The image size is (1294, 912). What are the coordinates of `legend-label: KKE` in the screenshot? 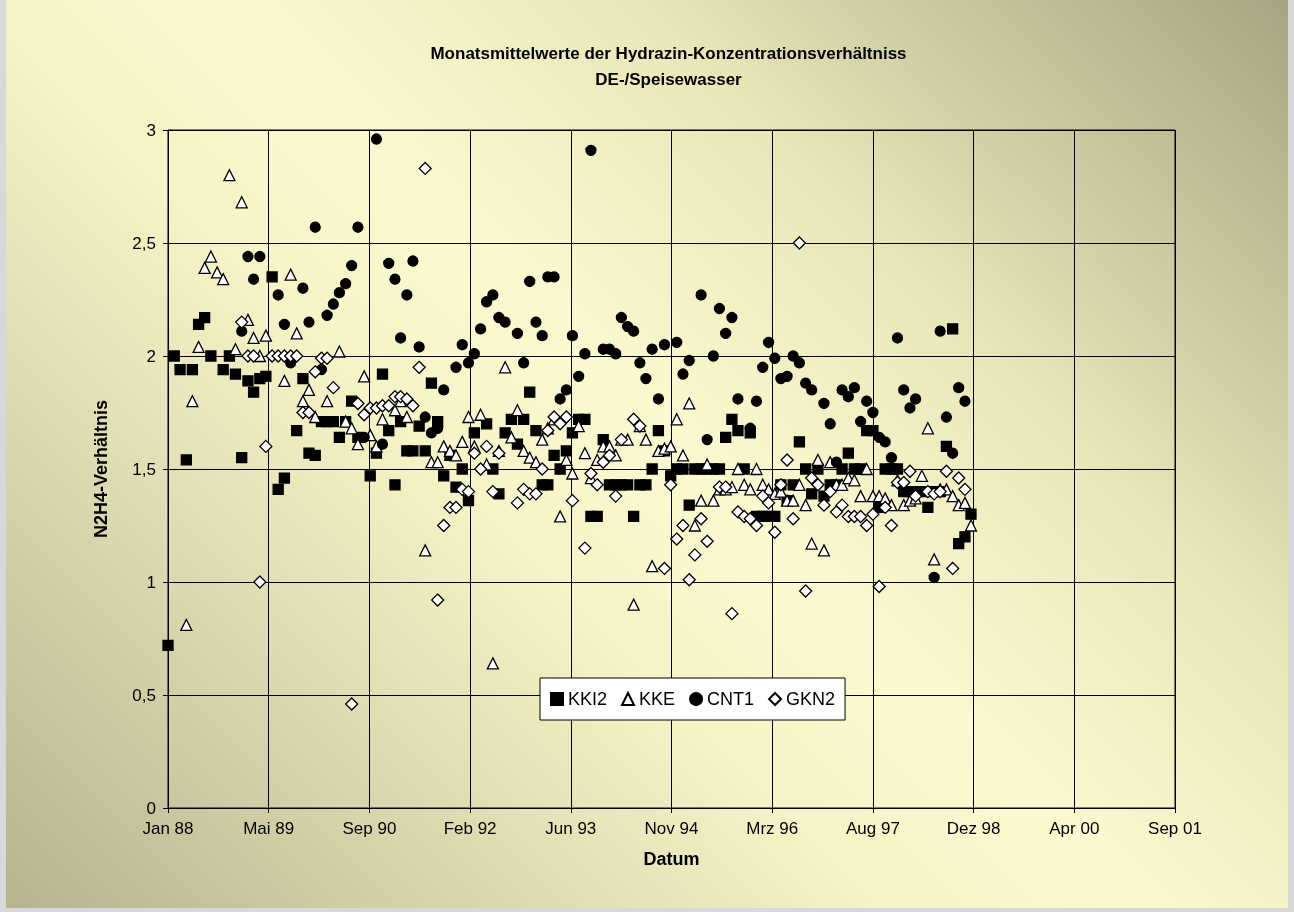 It's located at (657, 699).